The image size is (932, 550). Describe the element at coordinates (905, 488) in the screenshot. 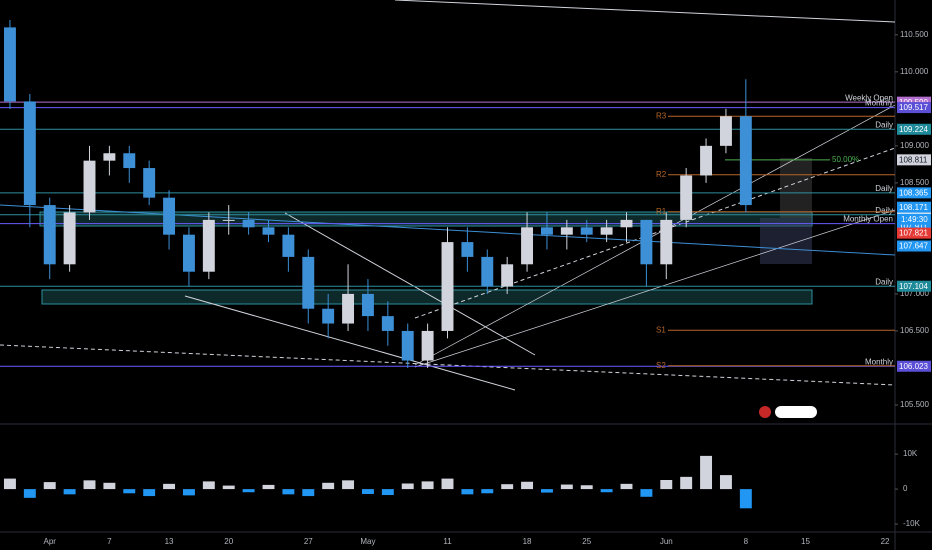

I see `y-tick-label: 0` at that location.